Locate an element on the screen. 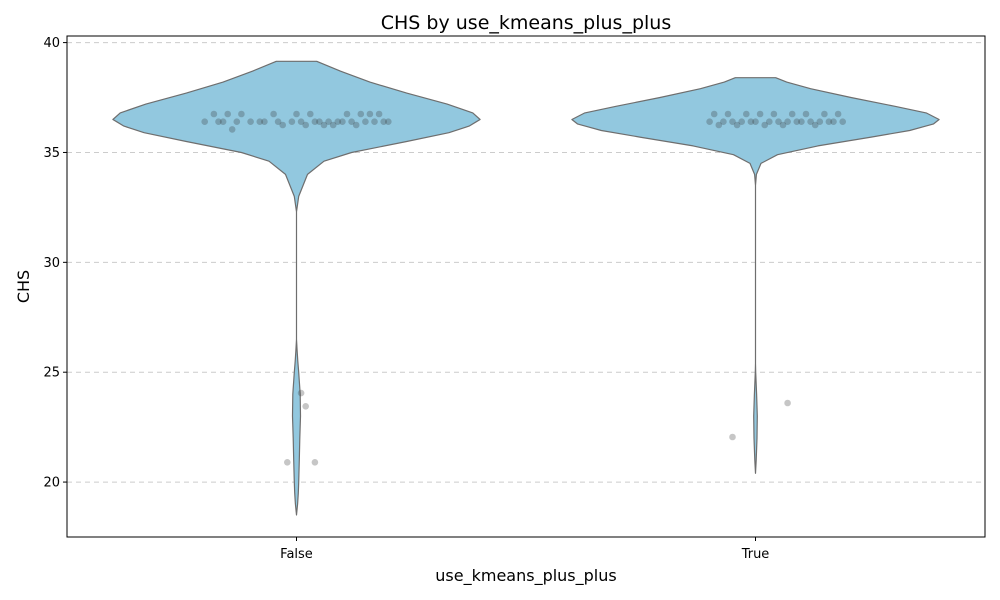  y-tick-label: 20 is located at coordinates (51, 483).